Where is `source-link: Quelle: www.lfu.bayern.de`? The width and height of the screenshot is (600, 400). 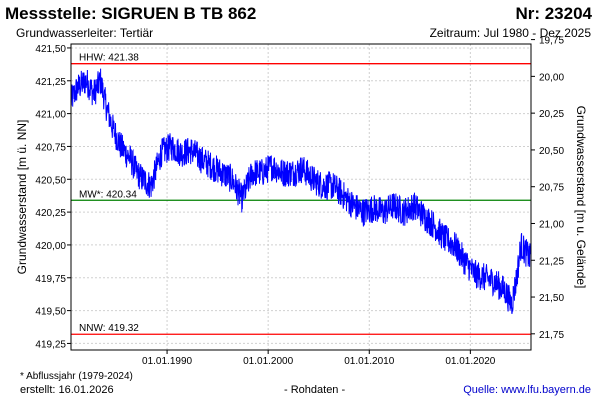
source-link: Quelle: www.lfu.bayern.de is located at coordinates (527, 390).